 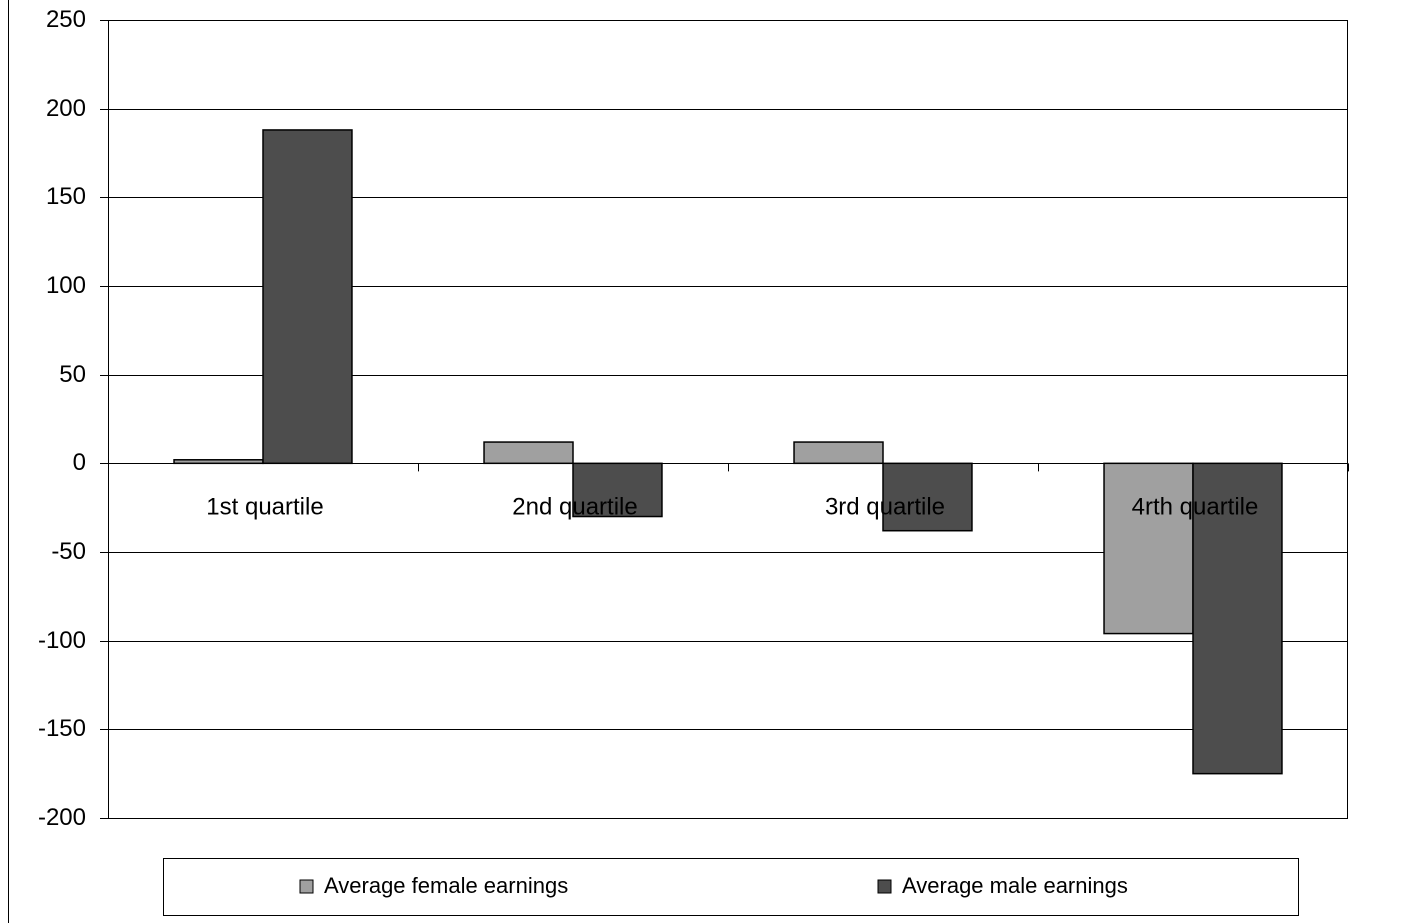 What do you see at coordinates (79, 462) in the screenshot?
I see `y-tick-label: 0` at bounding box center [79, 462].